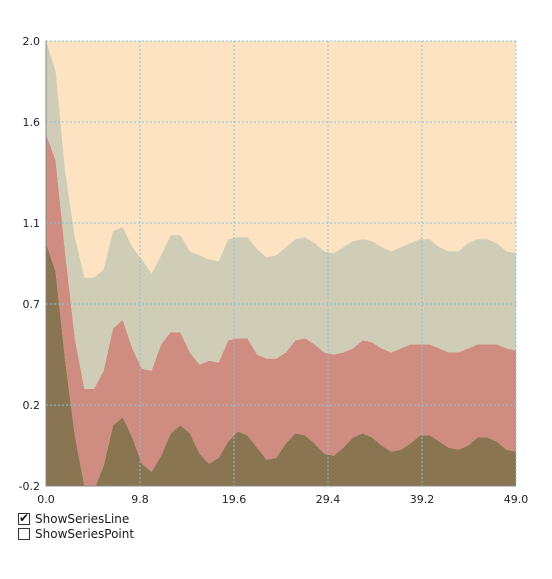 This screenshot has height=579, width=552. Describe the element at coordinates (140, 499) in the screenshot. I see `x-tick-label: 9.8` at that location.